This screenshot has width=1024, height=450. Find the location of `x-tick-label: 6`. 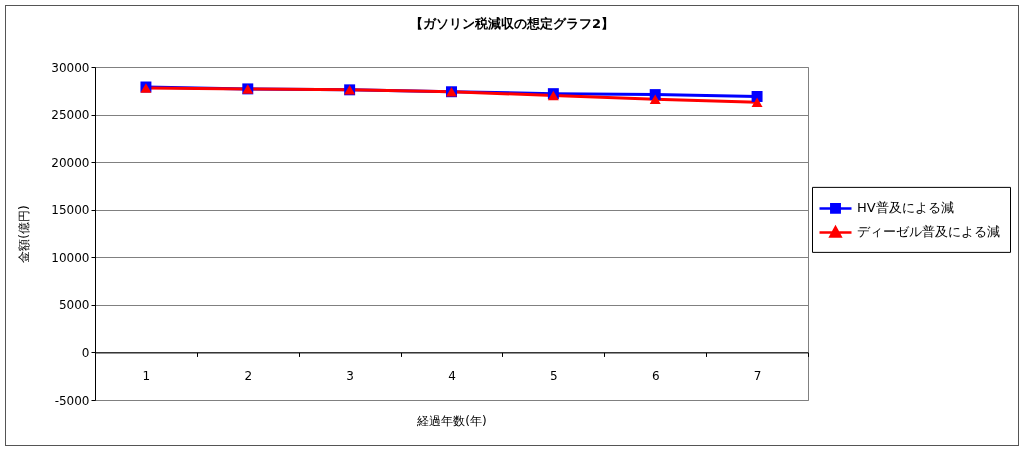

x-tick-label: 6 is located at coordinates (655, 375).